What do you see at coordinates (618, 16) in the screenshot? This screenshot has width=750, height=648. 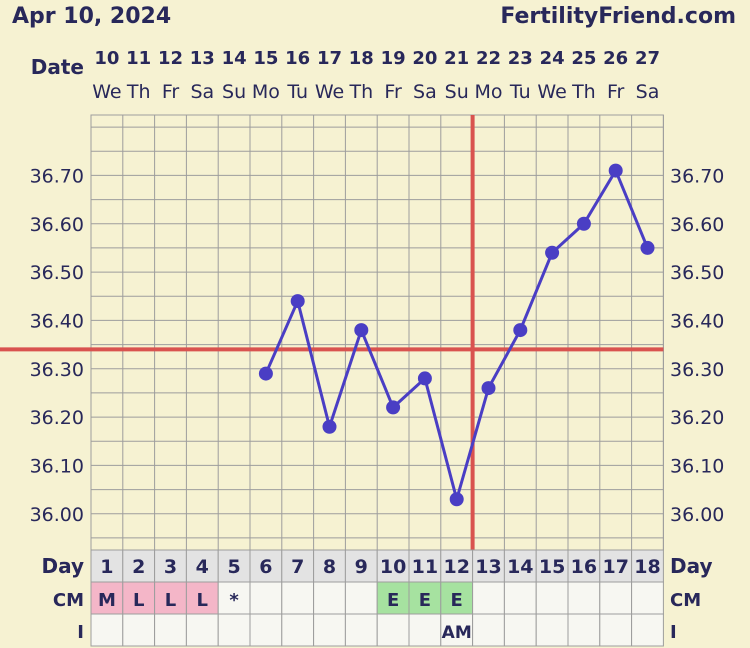 I see `site-name: FertilityFriend.com` at bounding box center [618, 16].